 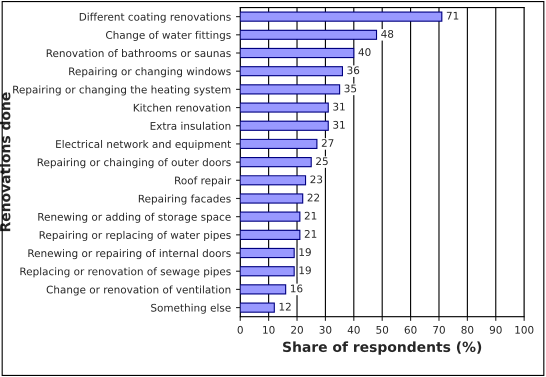 I want to click on data-label: 35, so click(x=350, y=88).